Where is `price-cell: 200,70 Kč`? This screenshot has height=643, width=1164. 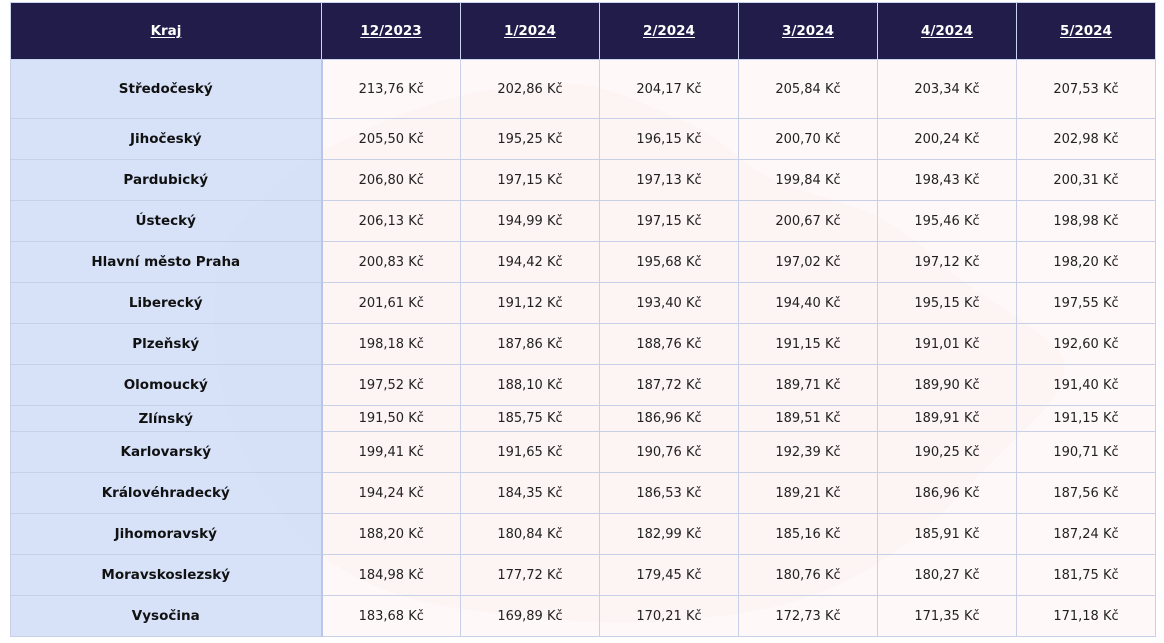 price-cell: 200,70 Kč is located at coordinates (808, 139).